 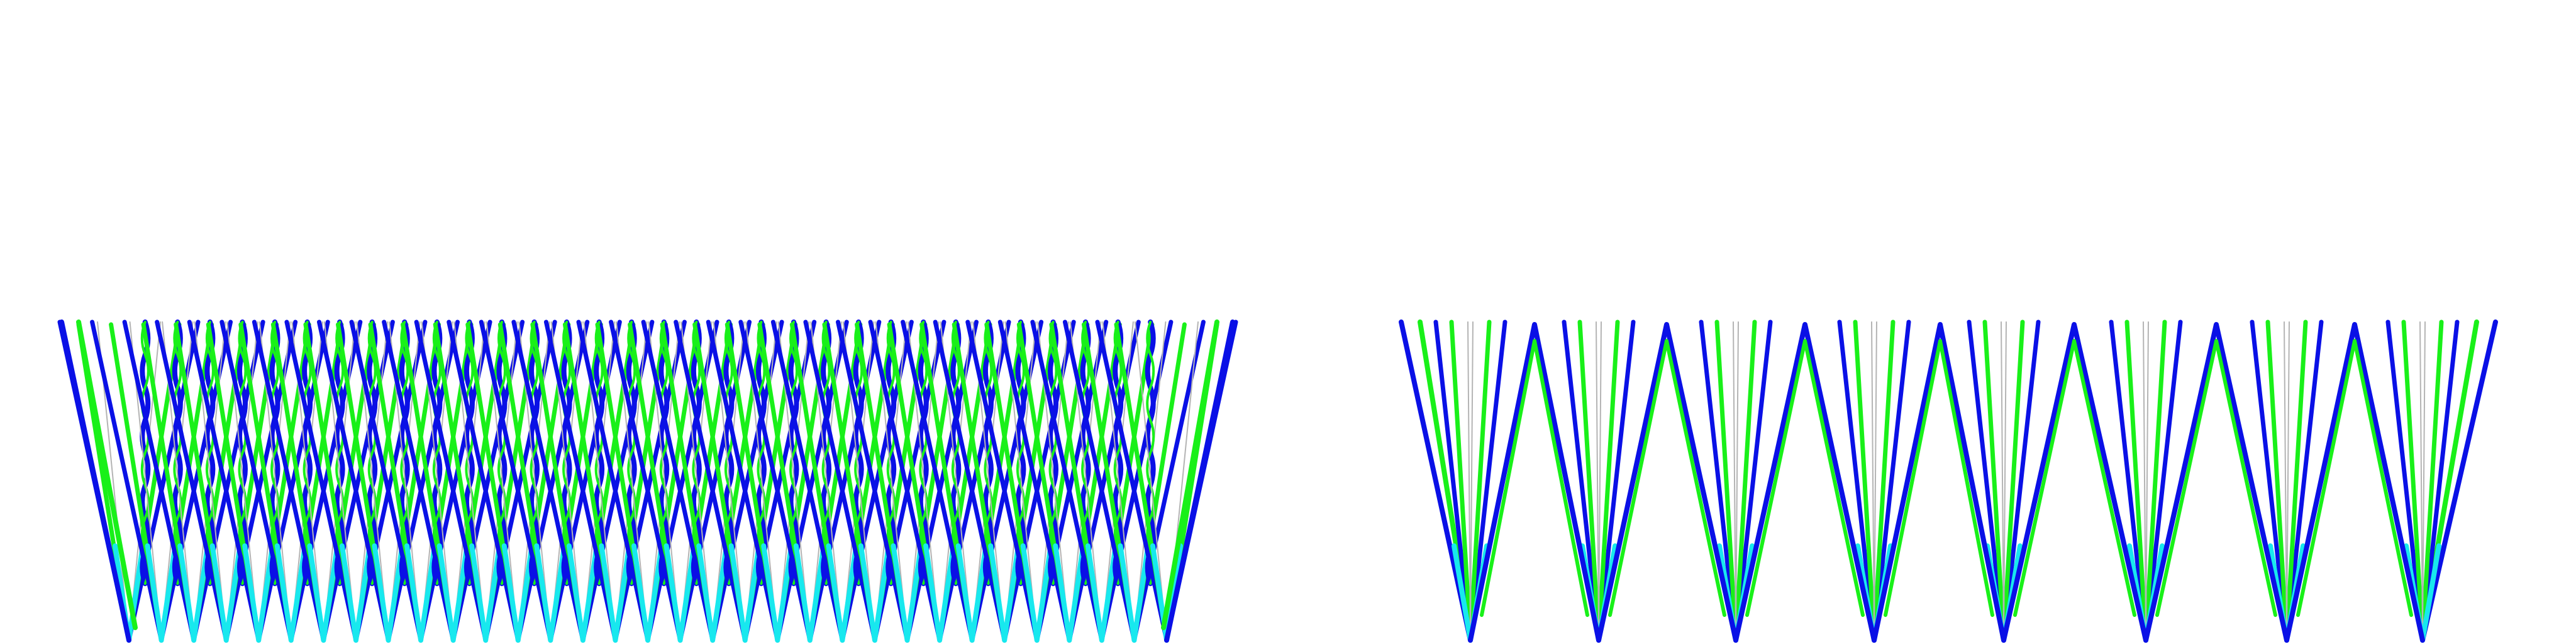 I want to click on right-edge-blue, so click(x=1199, y=481).